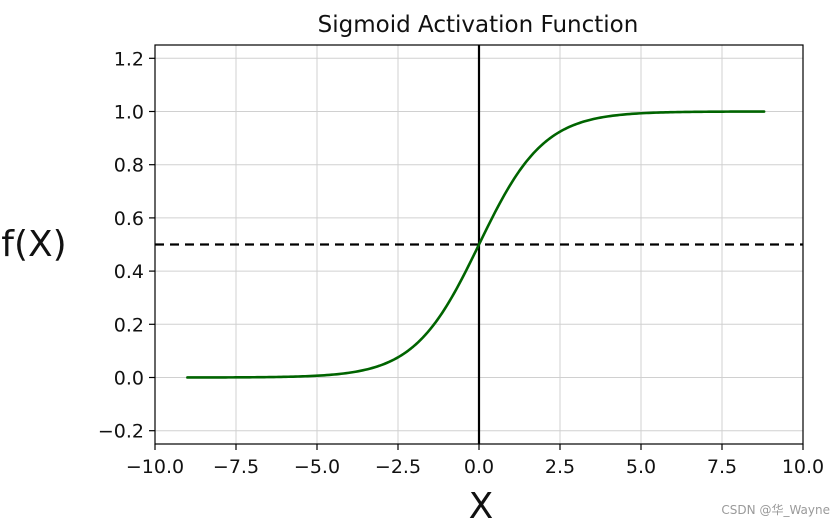 The width and height of the screenshot is (838, 526). I want to click on x-tick-label: −5.0, so click(317, 467).